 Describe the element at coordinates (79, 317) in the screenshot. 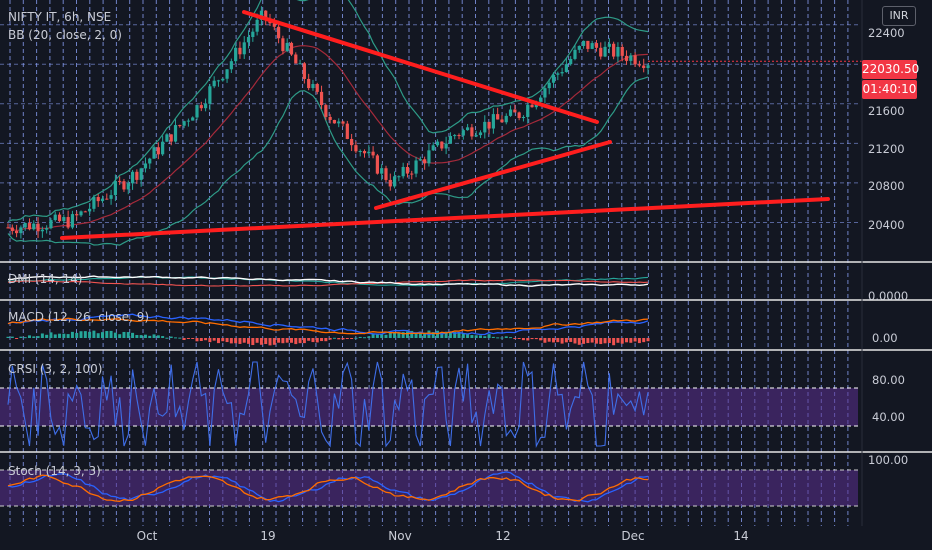

I see `macd-label: MACD (12, 26, close, 9)` at that location.